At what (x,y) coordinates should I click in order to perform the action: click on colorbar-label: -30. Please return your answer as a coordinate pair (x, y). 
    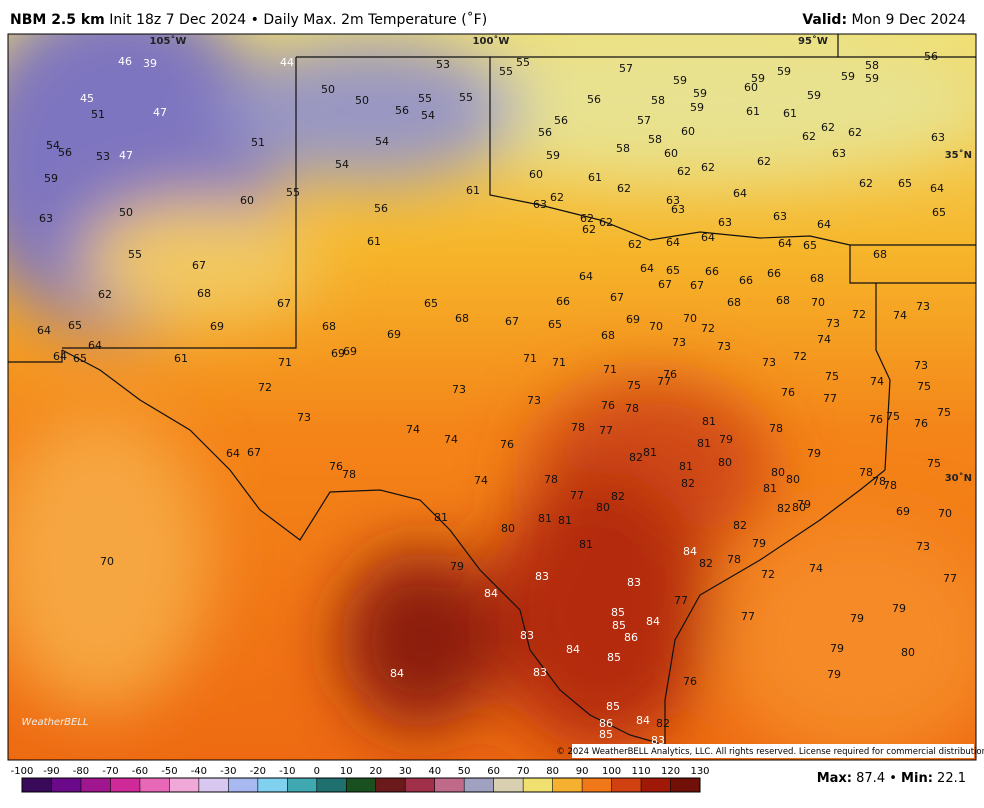
    Looking at the image, I should click on (228, 771).